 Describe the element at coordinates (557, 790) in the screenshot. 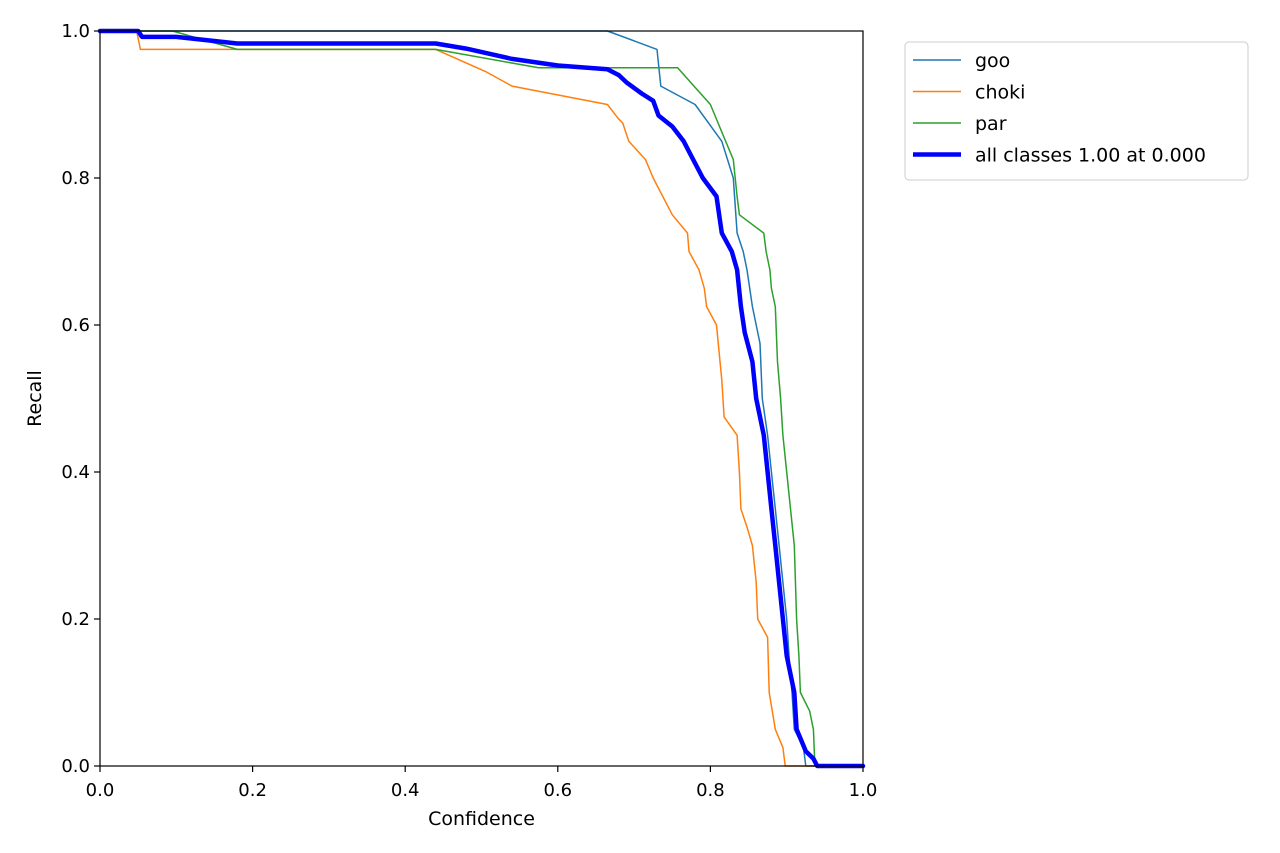

I see `x-tick-label: 0.6` at that location.